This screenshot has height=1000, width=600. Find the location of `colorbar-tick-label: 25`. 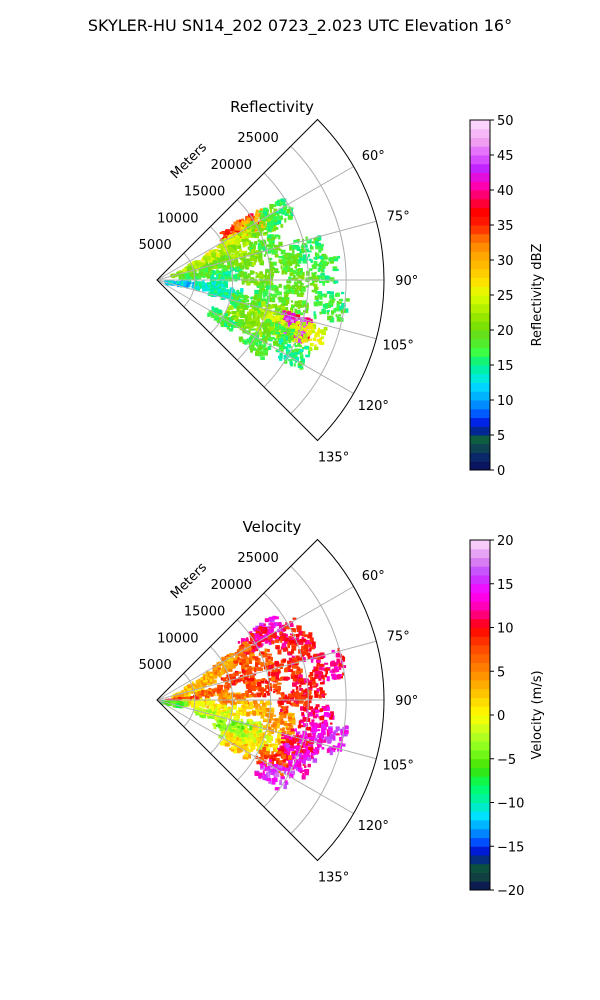

colorbar-tick-label: 25 is located at coordinates (505, 296).